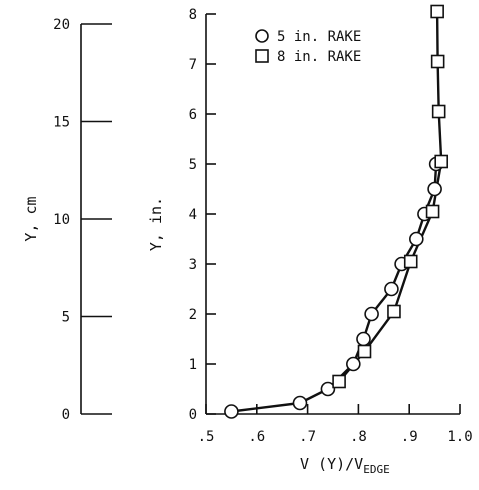  What do you see at coordinates (61, 25) in the screenshot?
I see `cm-tick-label: 20` at bounding box center [61, 25].